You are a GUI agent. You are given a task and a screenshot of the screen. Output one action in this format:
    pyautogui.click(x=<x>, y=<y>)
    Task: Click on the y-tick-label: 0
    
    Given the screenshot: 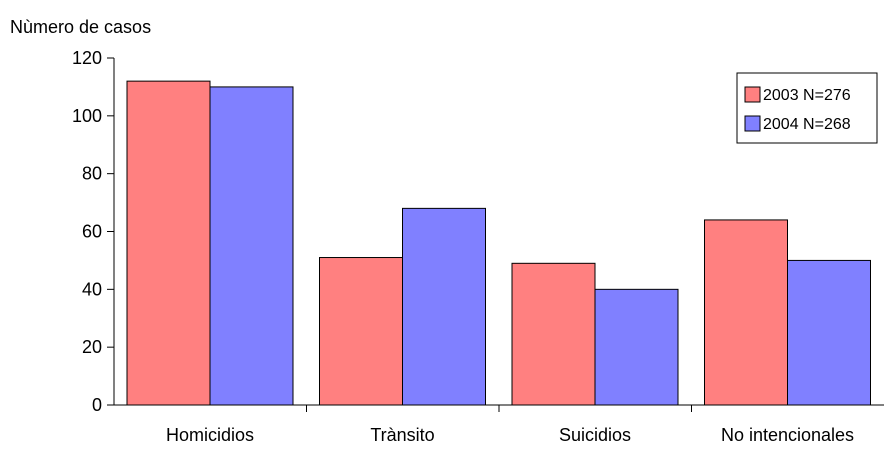 What is the action you would take?
    pyautogui.click(x=97, y=405)
    